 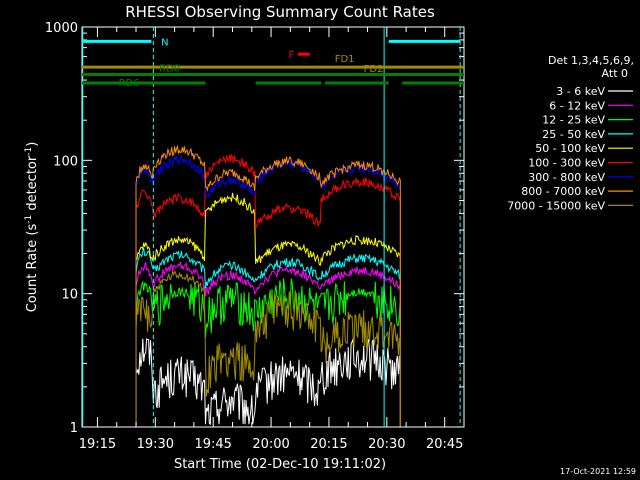 What do you see at coordinates (212, 444) in the screenshot?
I see `x-tick-label: 19:45` at bounding box center [212, 444].